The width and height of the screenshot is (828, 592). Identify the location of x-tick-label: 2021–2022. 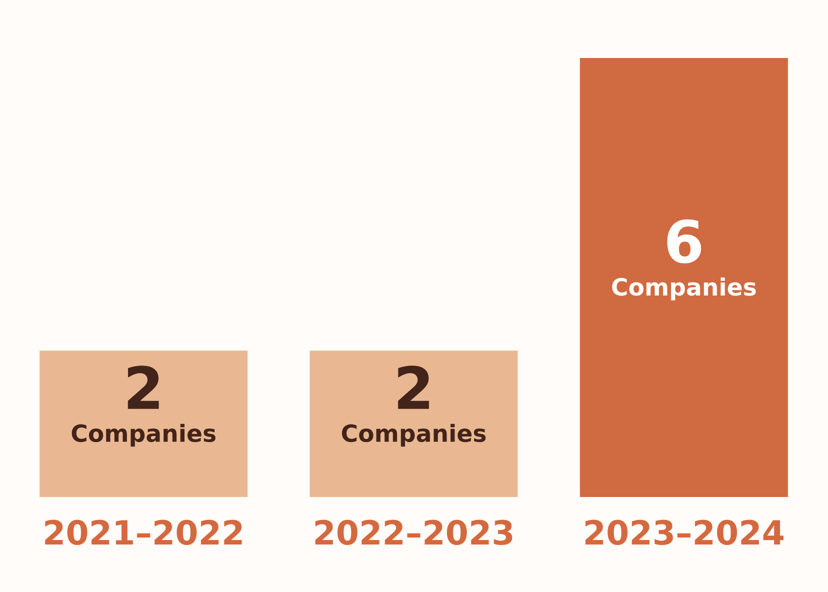
(143, 533).